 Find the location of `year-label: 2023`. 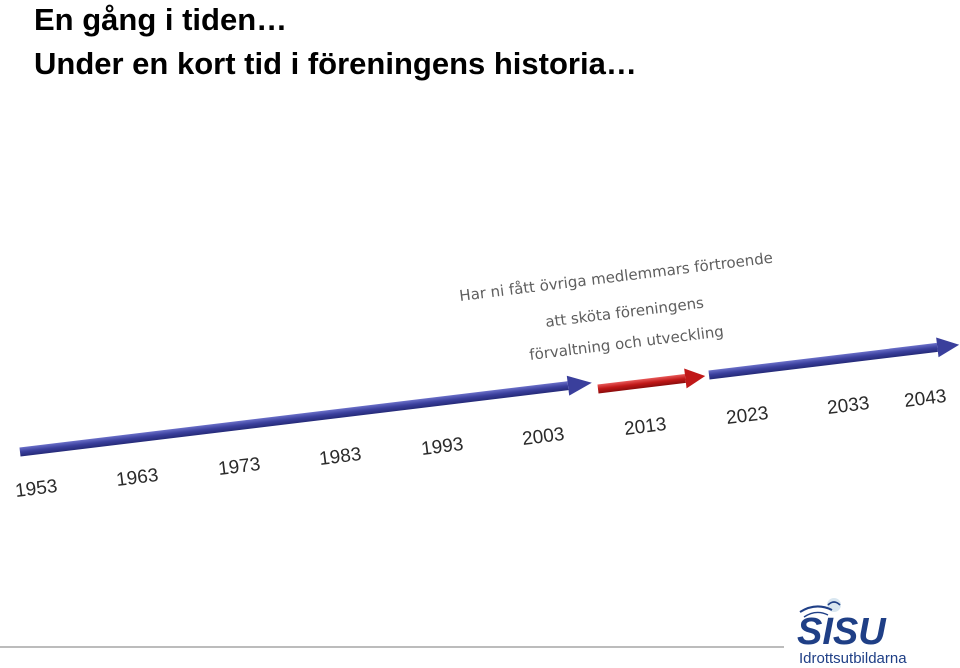

year-label: 2023 is located at coordinates (747, 416).